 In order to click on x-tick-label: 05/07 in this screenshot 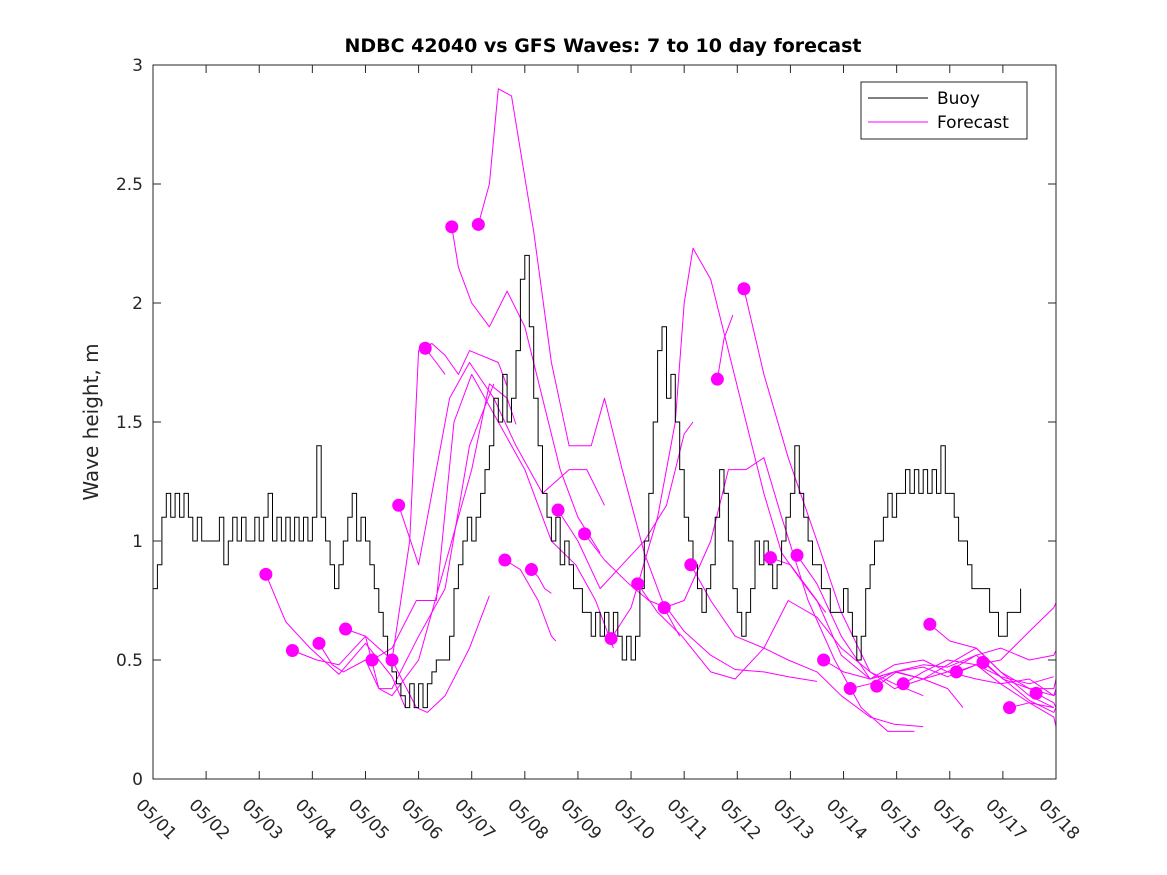, I will do `click(474, 819)`.